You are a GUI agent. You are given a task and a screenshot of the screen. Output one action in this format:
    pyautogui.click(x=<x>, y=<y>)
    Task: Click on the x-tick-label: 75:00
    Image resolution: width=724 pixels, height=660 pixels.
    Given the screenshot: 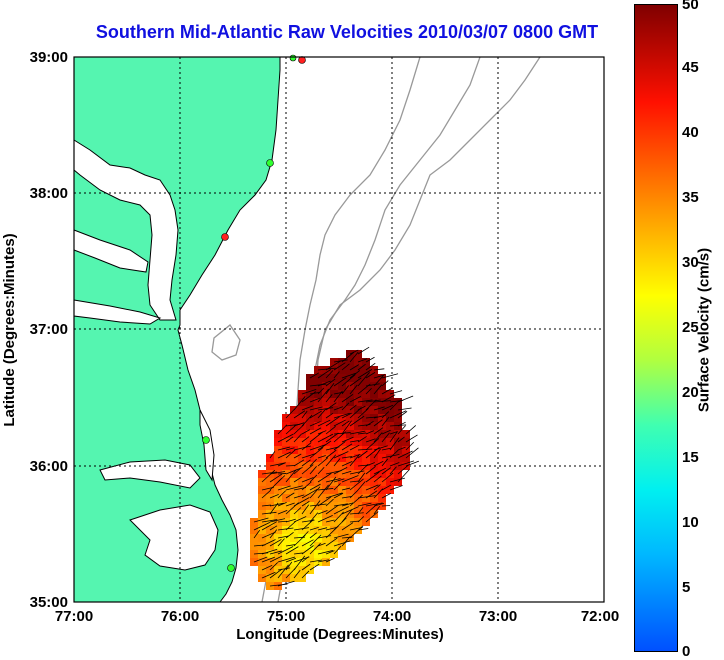 What is the action you would take?
    pyautogui.click(x=286, y=616)
    